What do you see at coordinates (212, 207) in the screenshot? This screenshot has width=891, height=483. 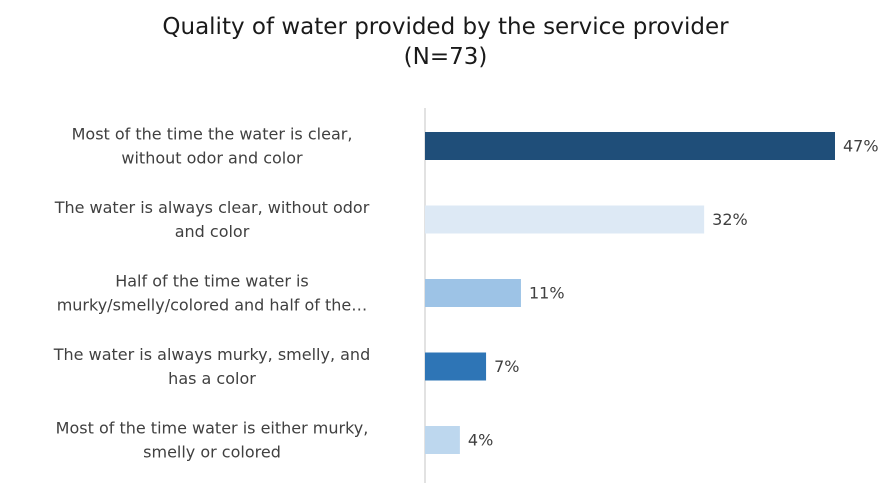 I see `category-label-line: The water is always clear, without odor` at bounding box center [212, 207].